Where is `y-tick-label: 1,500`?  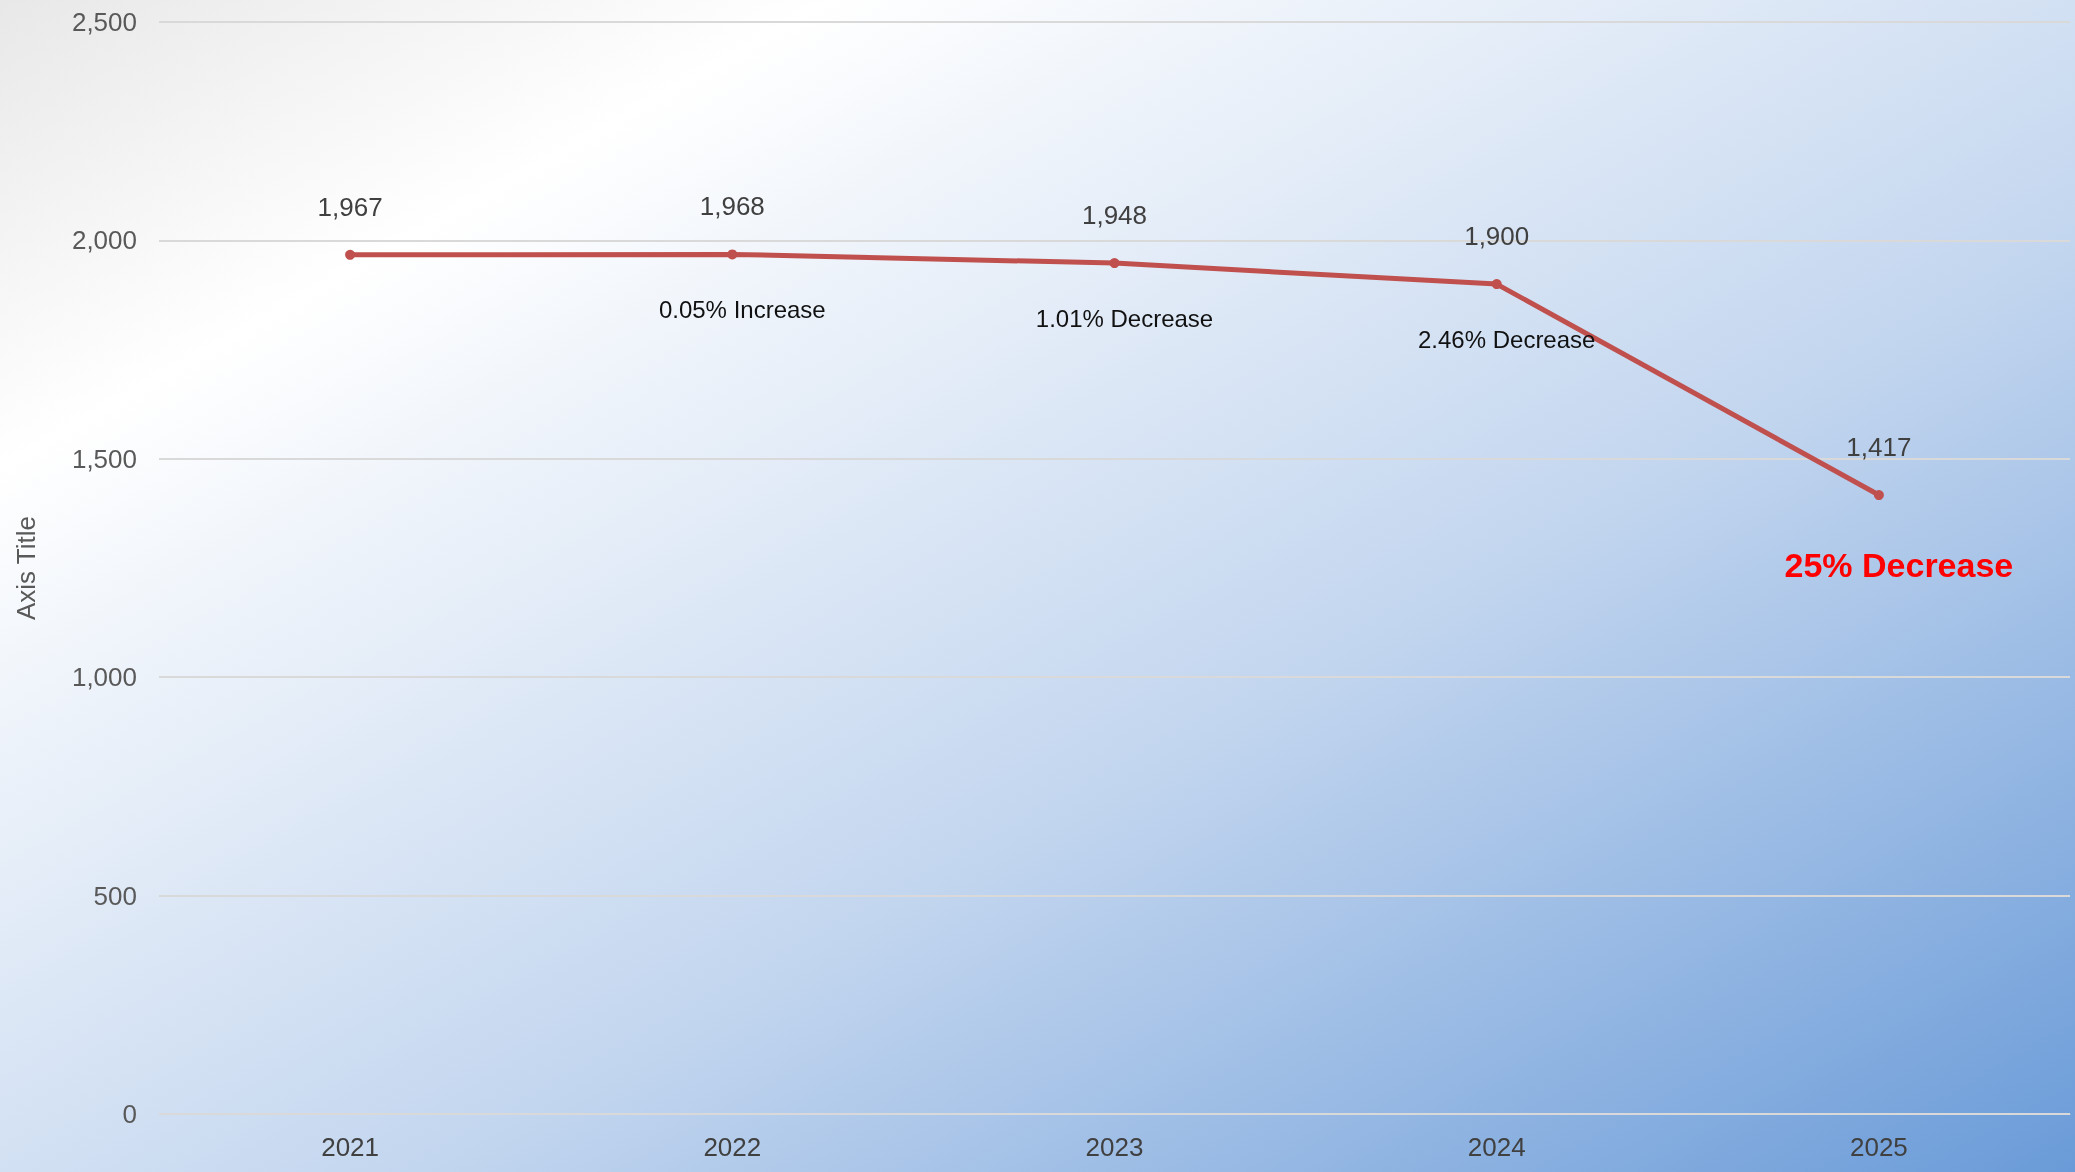
y-tick-label: 1,500 is located at coordinates (104, 458).